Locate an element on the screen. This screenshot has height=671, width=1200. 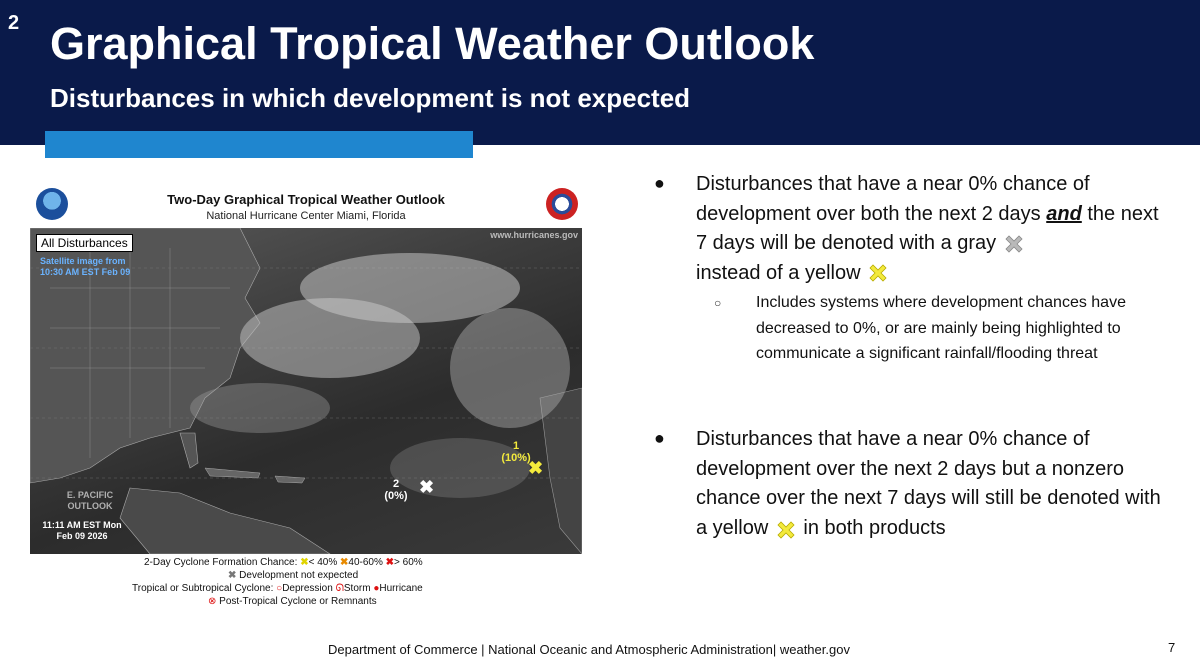
epac-time: 11:11 AM EST Mon Feb 09 2026 is located at coordinates (82, 530).